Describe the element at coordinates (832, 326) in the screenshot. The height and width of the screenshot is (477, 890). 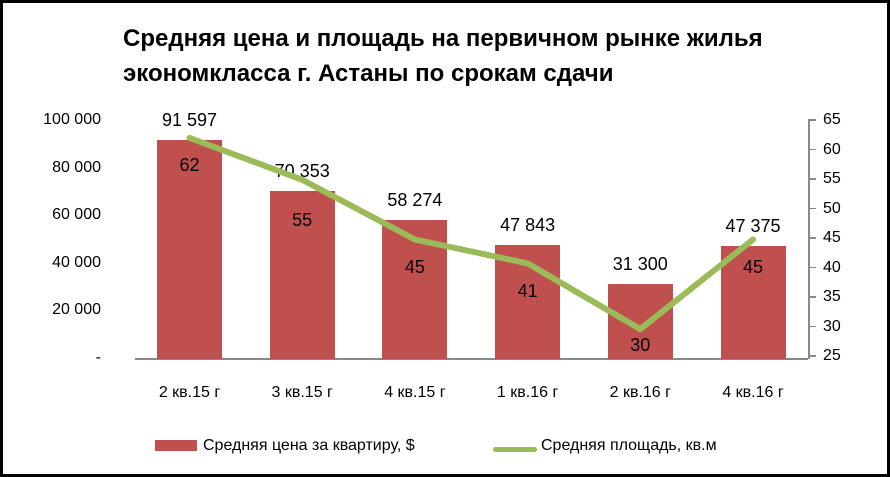
I see `right-axis-tick-label: 30` at that location.